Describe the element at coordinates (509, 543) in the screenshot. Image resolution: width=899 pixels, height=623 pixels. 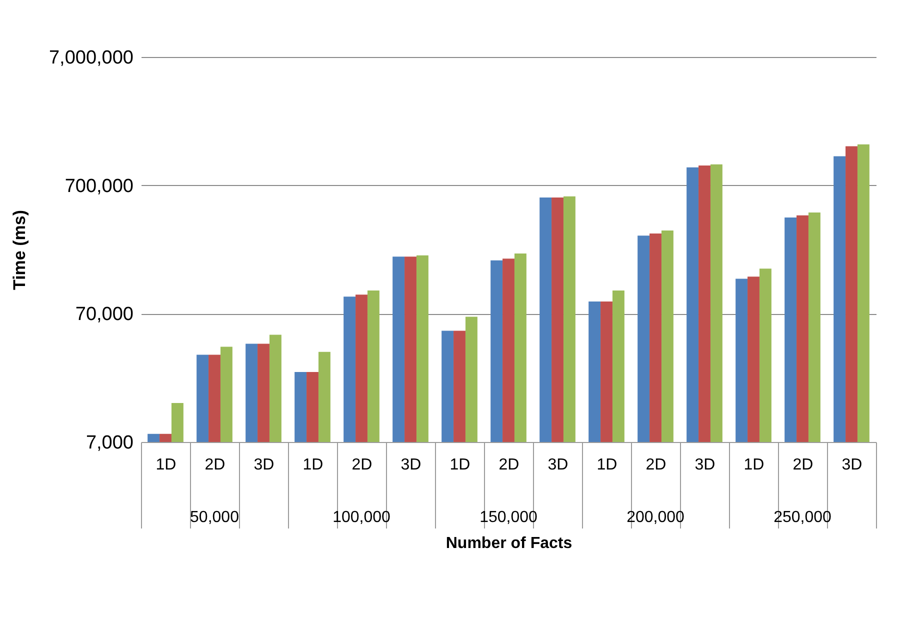
I see `x-axis-title: Number of Facts` at that location.